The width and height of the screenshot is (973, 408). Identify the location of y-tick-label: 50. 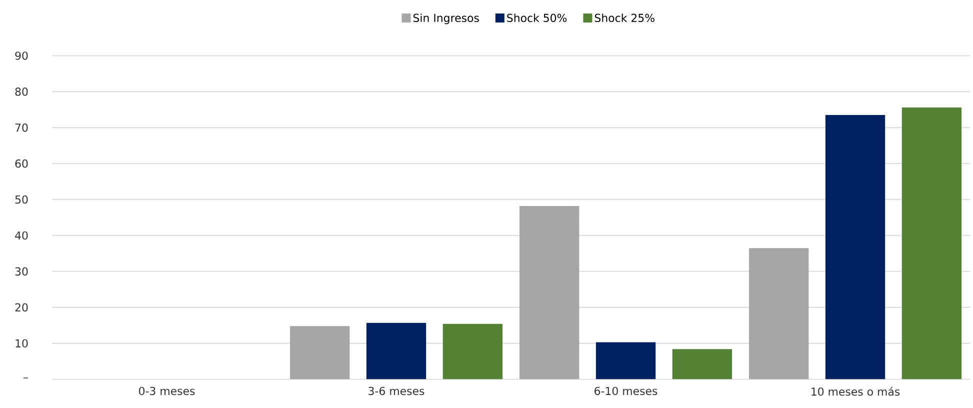
(21, 199).